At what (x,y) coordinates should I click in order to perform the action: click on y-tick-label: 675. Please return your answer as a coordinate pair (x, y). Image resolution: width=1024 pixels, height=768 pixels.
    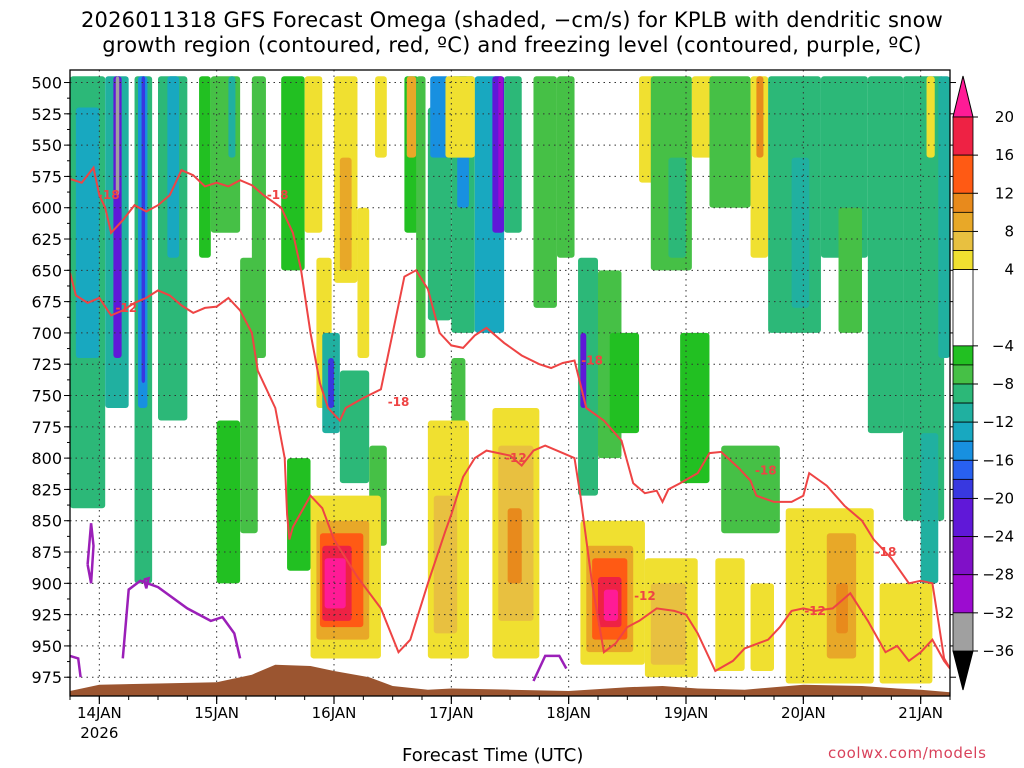
    Looking at the image, I should click on (46, 302).